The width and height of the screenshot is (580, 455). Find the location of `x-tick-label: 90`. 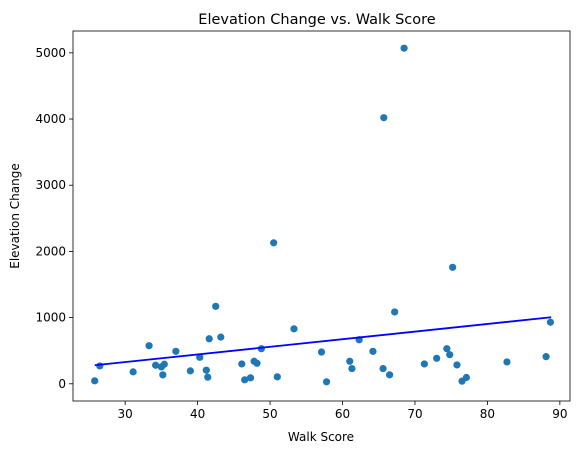

x-tick-label: 90 is located at coordinates (559, 414).